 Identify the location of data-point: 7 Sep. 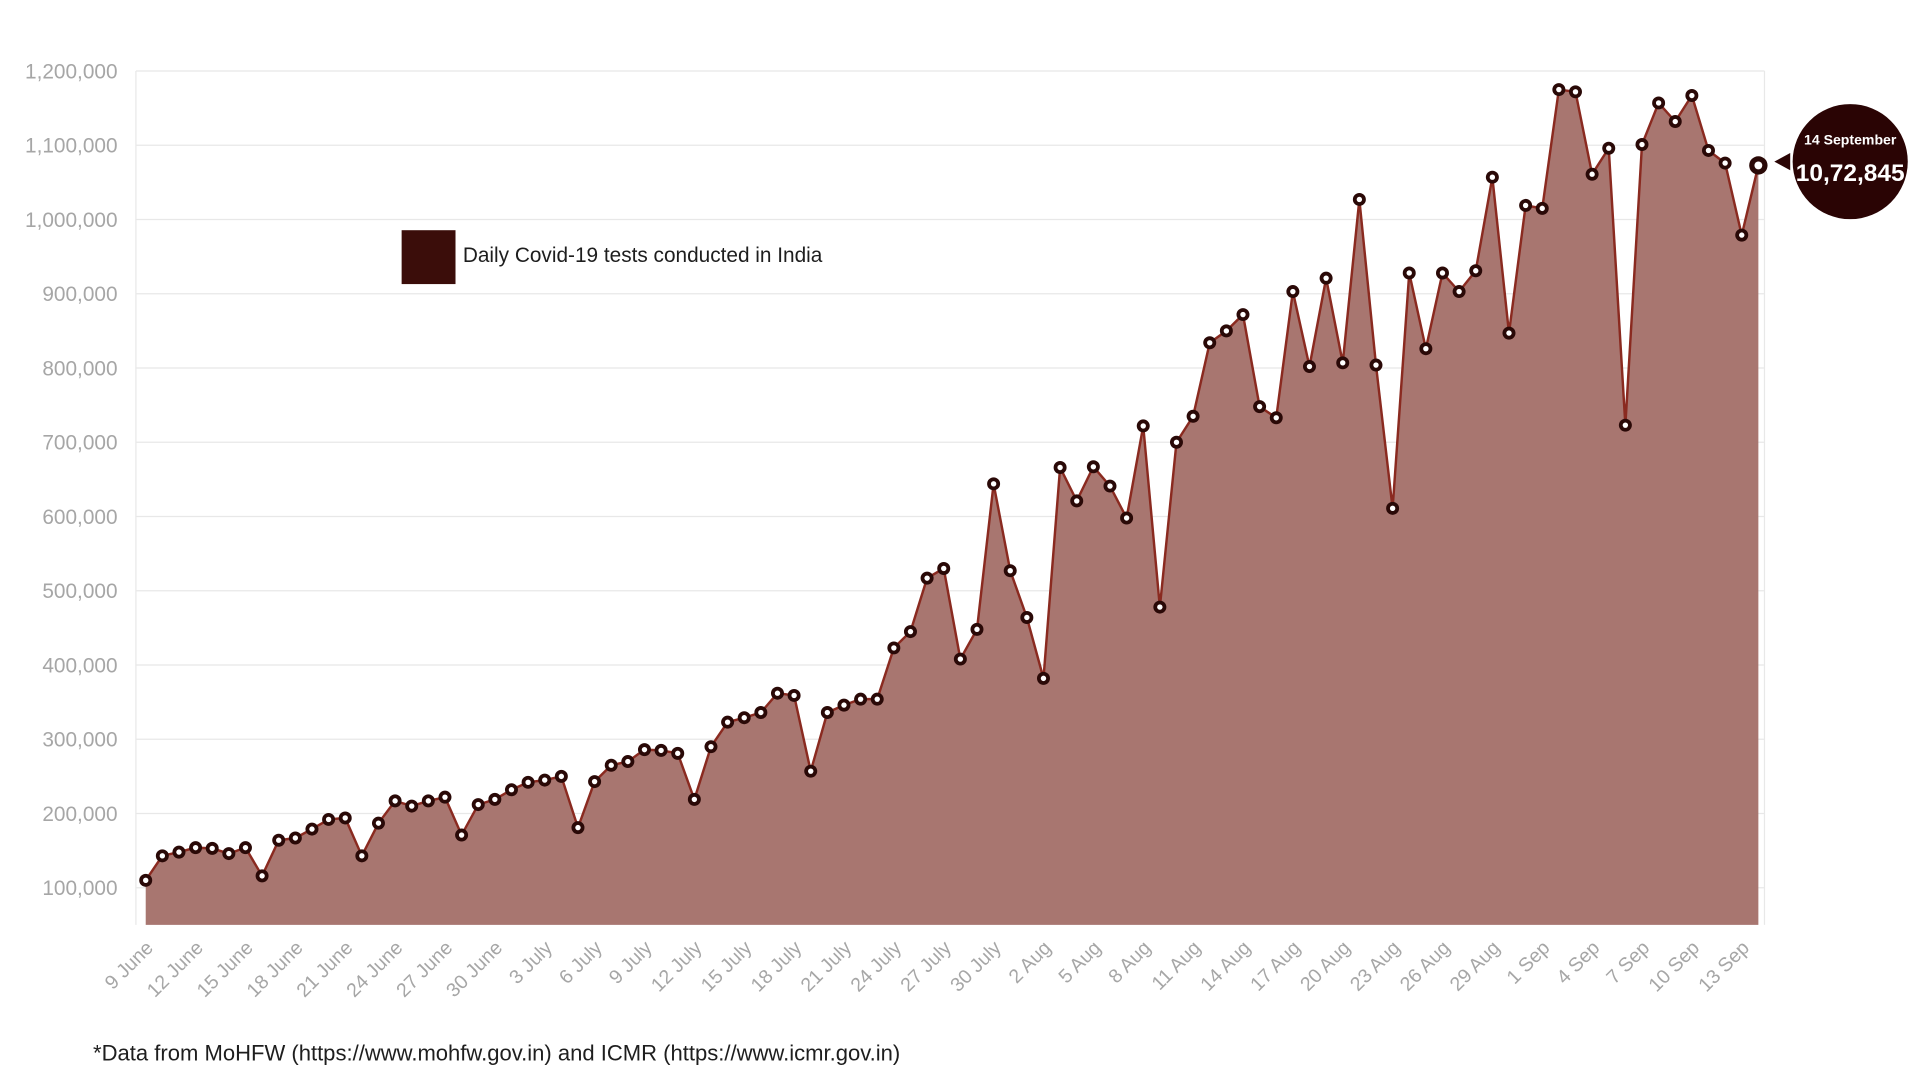
(1642, 145).